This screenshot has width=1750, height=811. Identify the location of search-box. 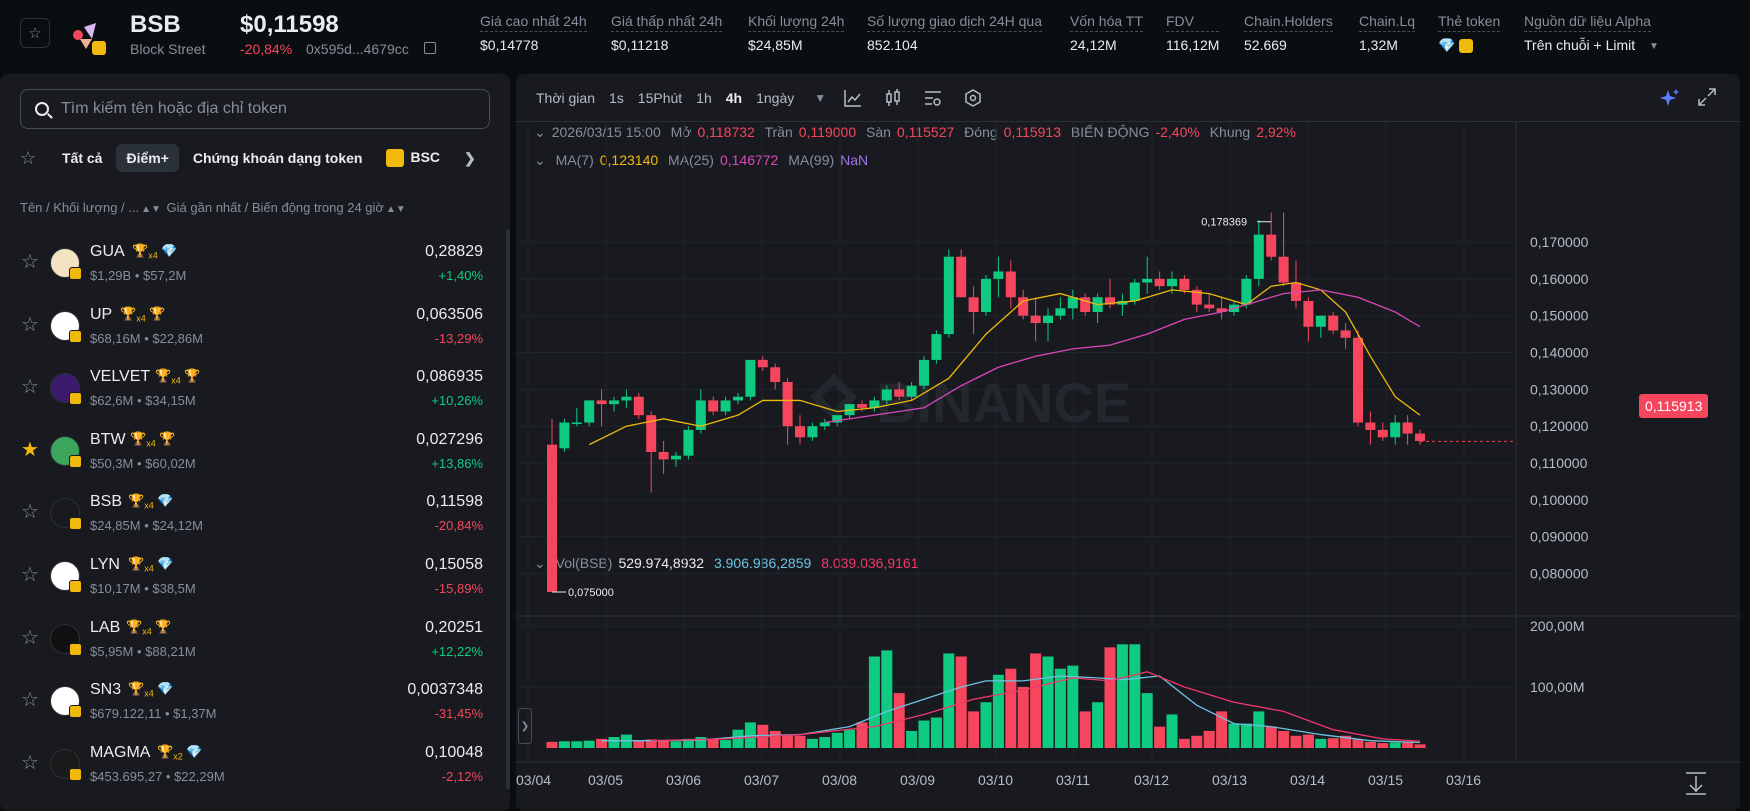
(255, 109).